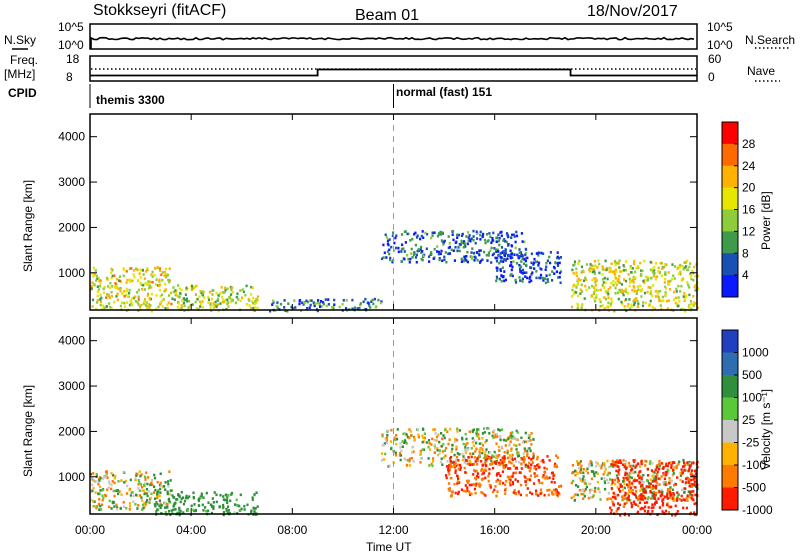 Image resolution: width=800 pixels, height=554 pixels. Describe the element at coordinates (749, 166) in the screenshot. I see `colorbar-tick-label: 24` at that location.